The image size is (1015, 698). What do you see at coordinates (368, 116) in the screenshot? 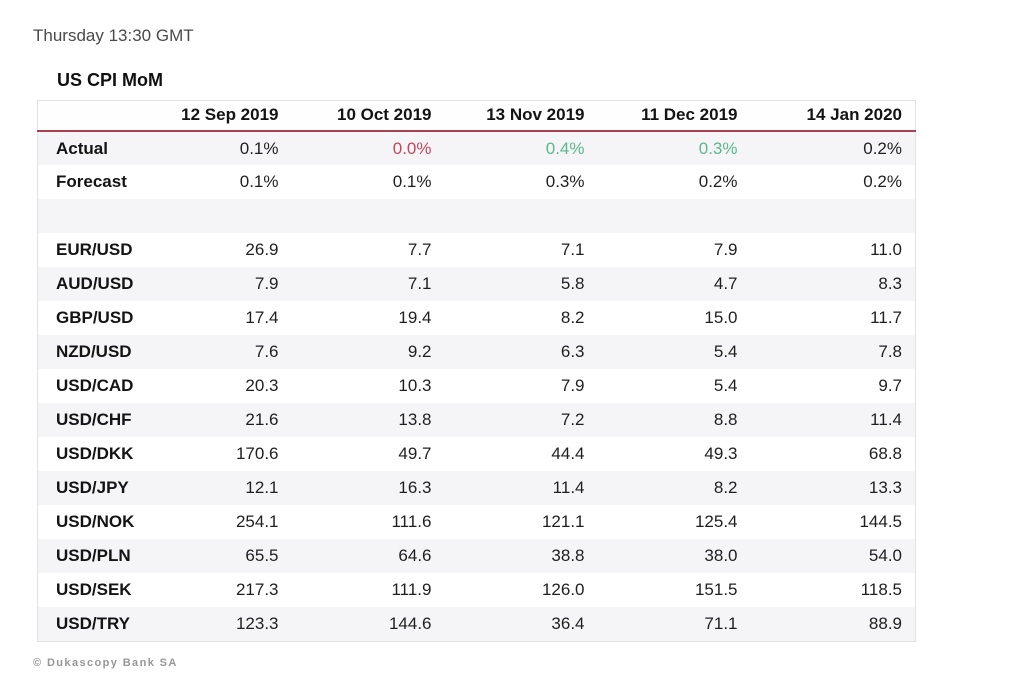
I see `header-date: 10 Oct 2019` at bounding box center [368, 116].